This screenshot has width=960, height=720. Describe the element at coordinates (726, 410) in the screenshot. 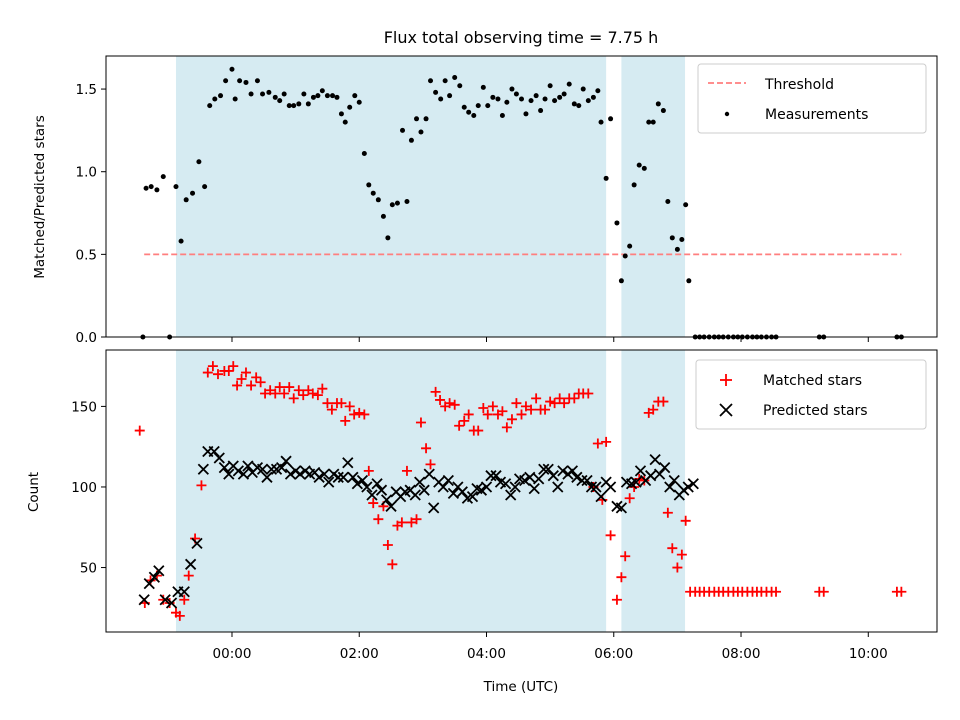

I see `predicted-stars-legend-swatch` at that location.